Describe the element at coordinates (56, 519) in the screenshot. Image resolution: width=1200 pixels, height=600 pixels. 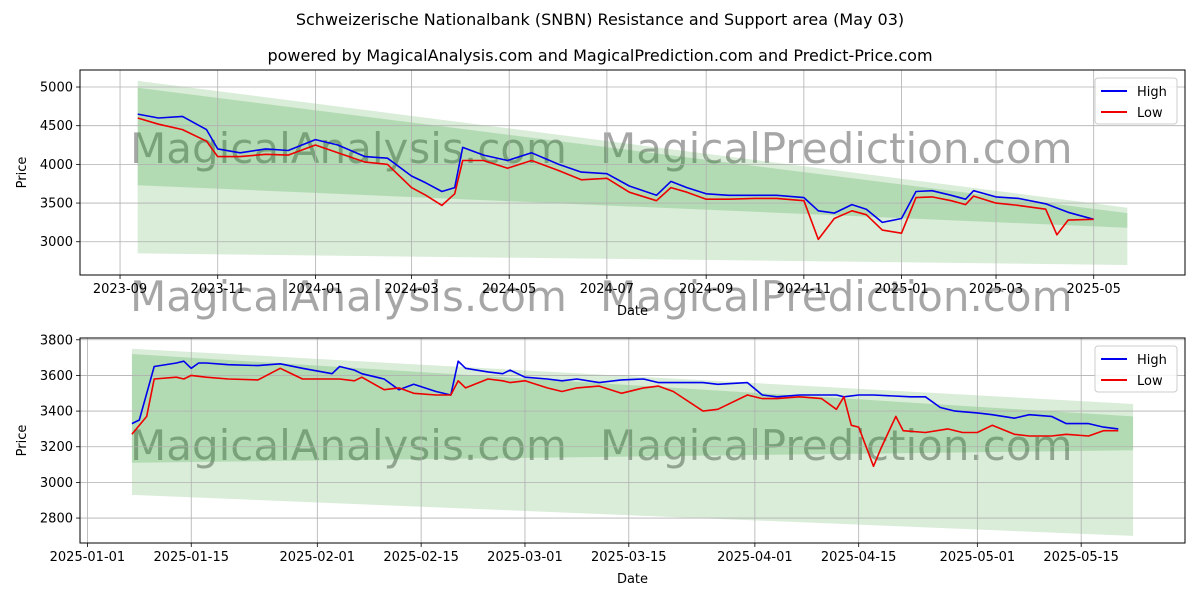
I see `y-tick-label: 2800` at that location.